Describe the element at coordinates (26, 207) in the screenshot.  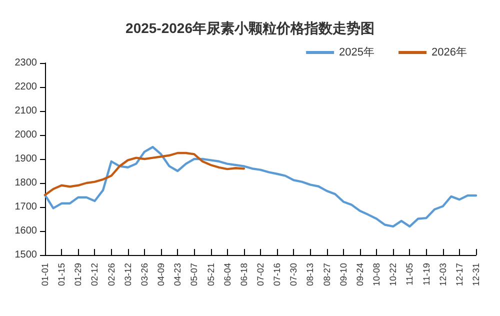
I see `y-tick-label: 1700` at that location.